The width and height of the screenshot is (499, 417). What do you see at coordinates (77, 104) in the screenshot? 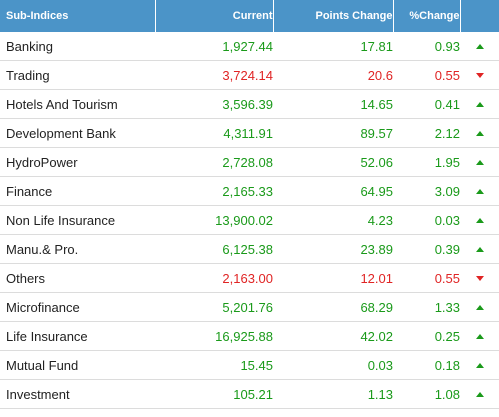
I see `sub-index-name: Hotels And Tourism` at bounding box center [77, 104].